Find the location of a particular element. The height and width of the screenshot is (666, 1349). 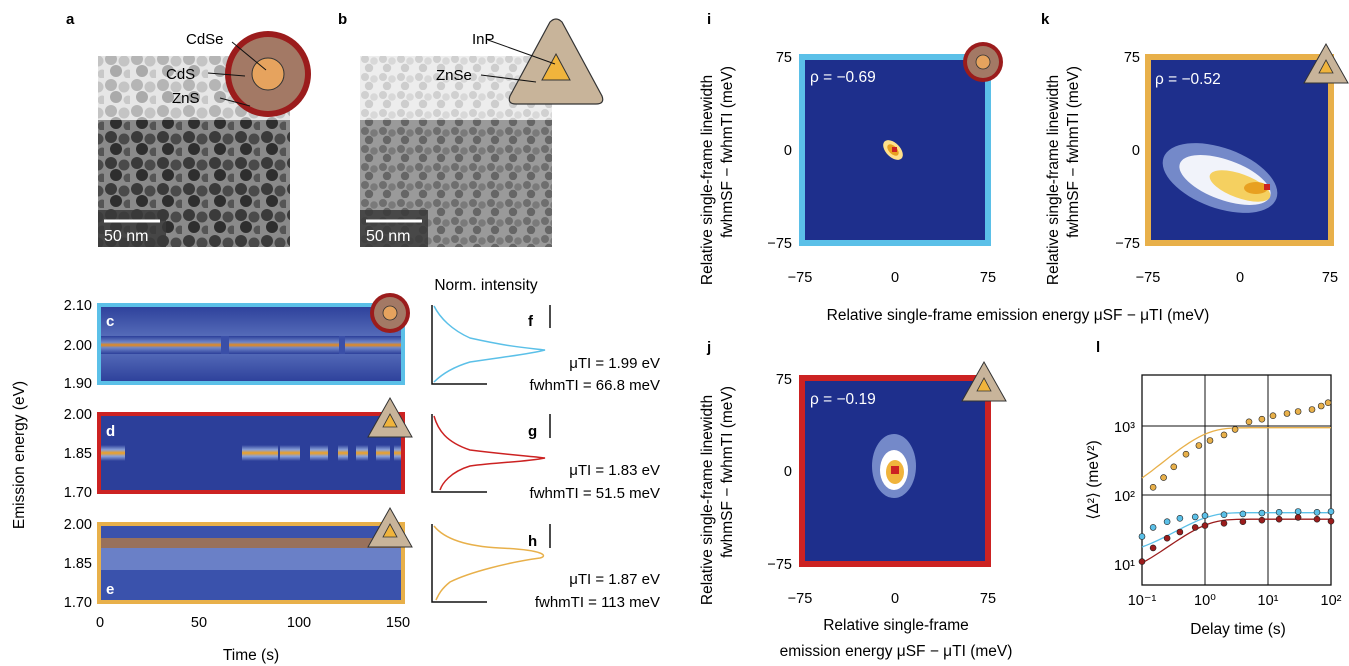

heatmap-k is located at coordinates (1239, 150).